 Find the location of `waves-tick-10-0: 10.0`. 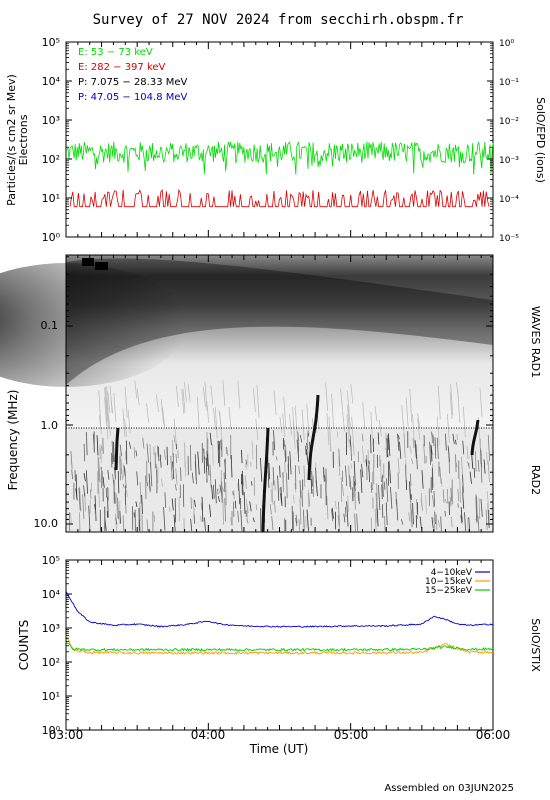

waves-tick-10-0: 10.0 is located at coordinates (46, 523).